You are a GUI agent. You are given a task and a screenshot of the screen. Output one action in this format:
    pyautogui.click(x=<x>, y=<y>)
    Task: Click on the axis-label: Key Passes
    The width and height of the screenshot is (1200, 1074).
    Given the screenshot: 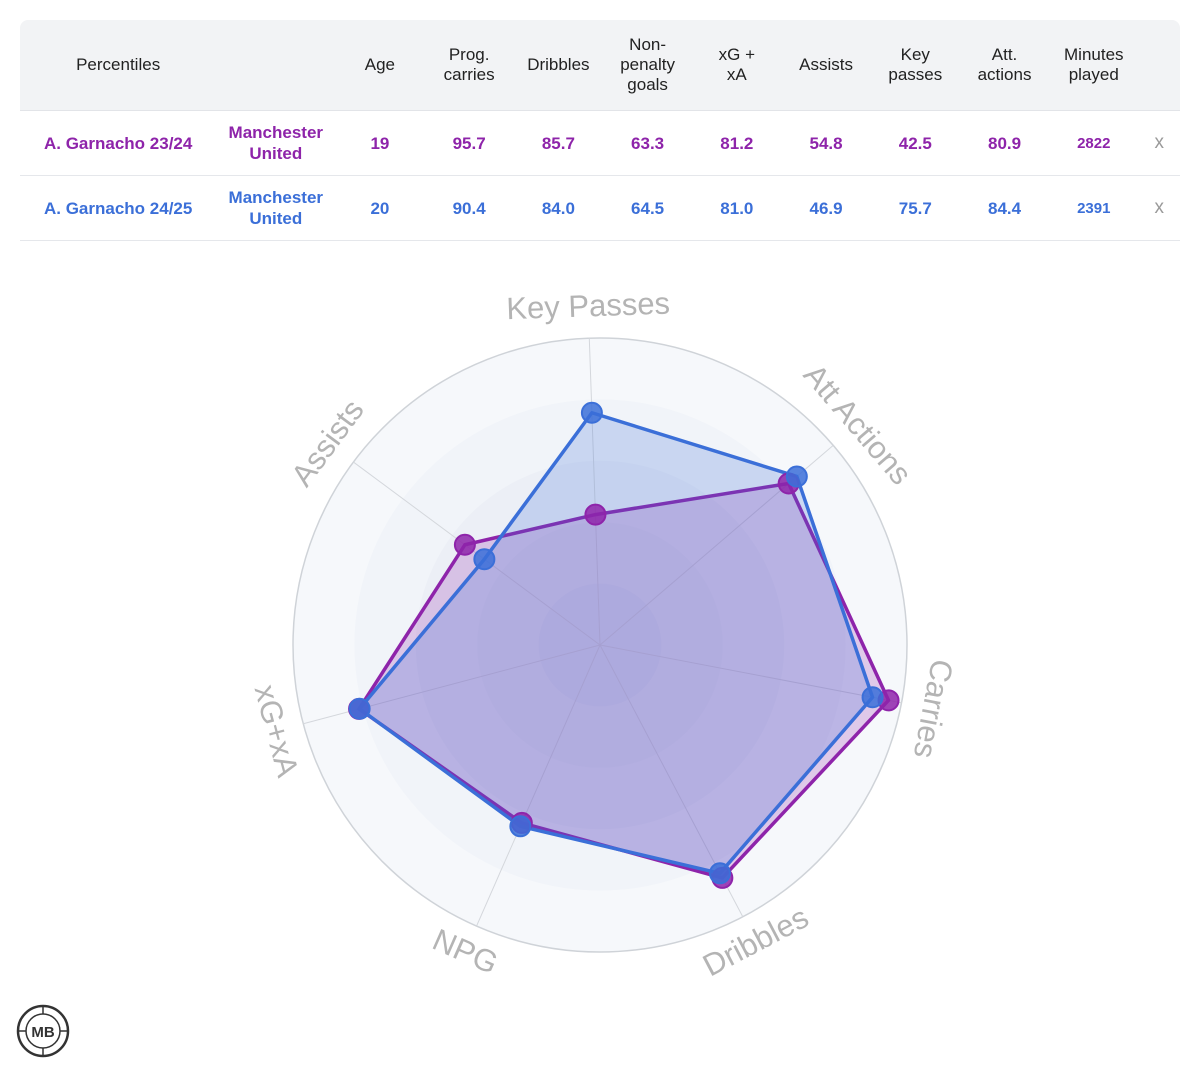 What is the action you would take?
    pyautogui.click(x=588, y=306)
    